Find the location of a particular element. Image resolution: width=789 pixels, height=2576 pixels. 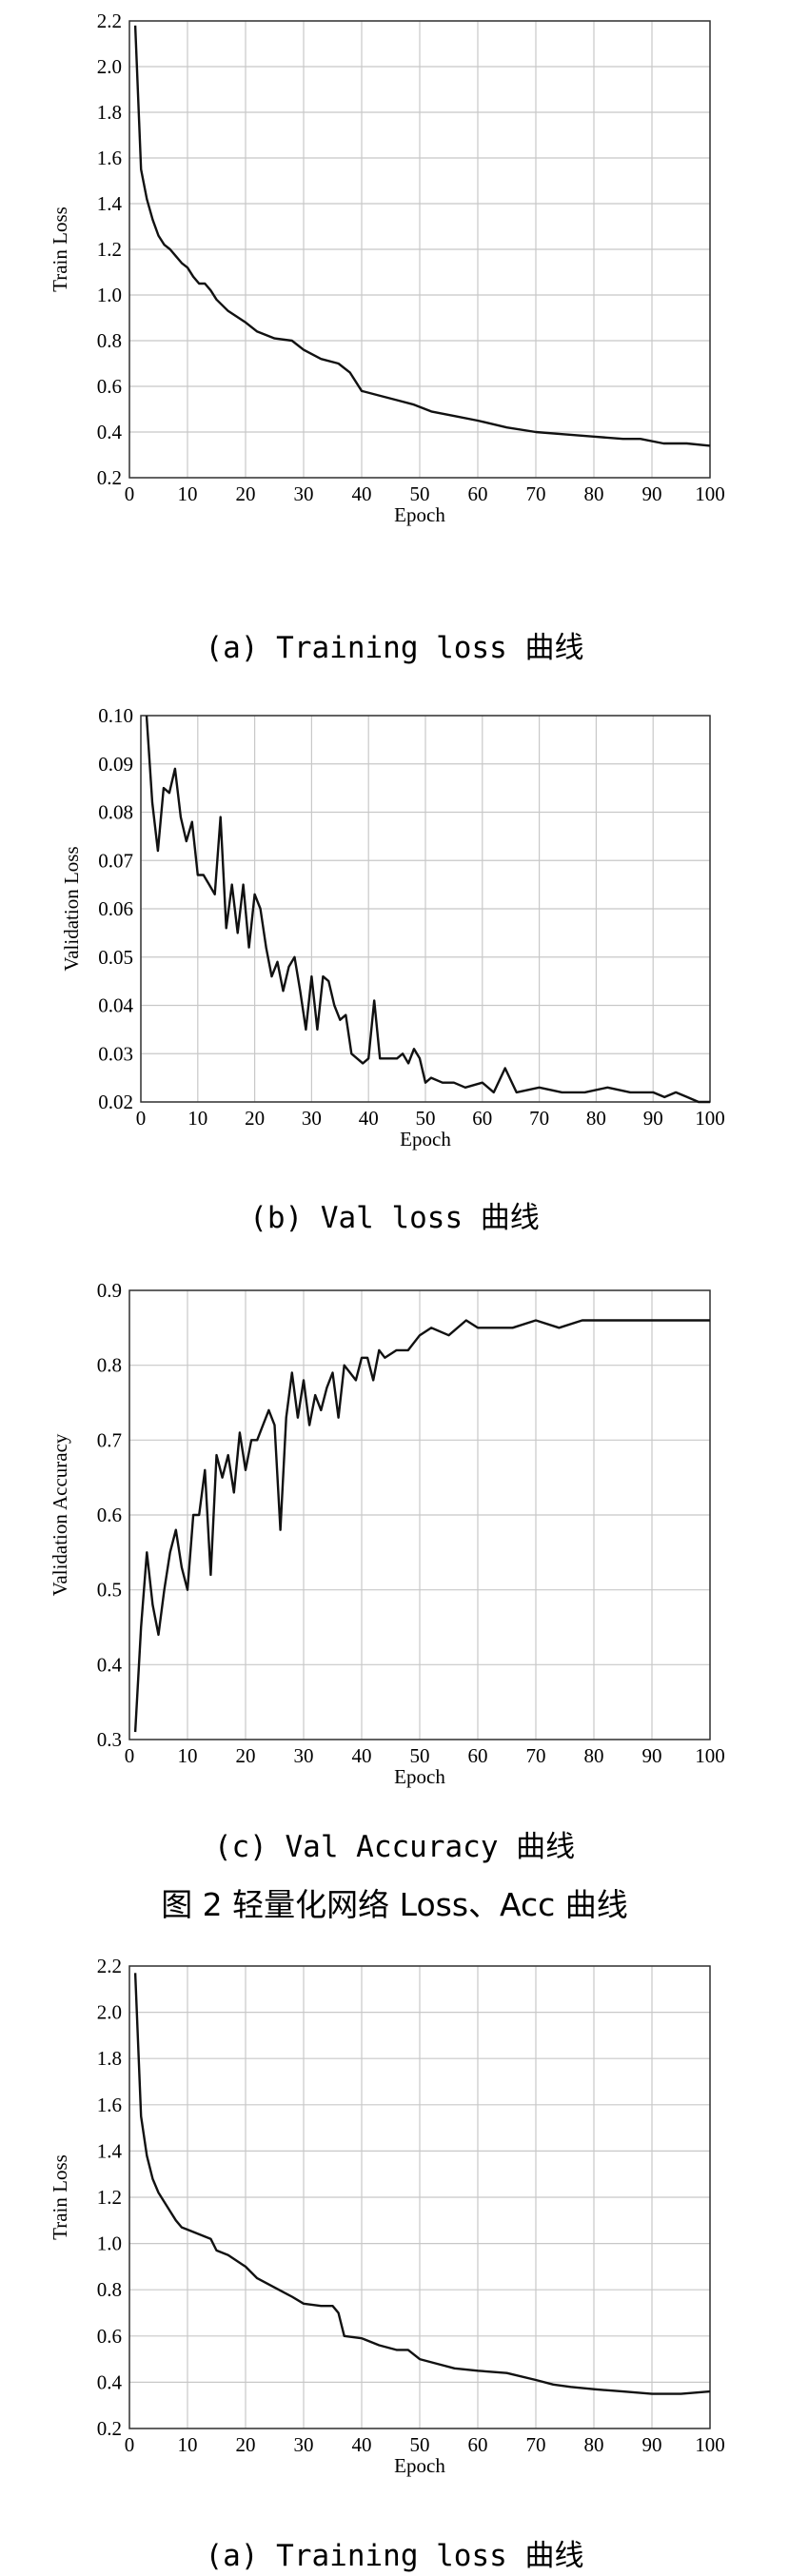

y-tick-label: 0.03 is located at coordinates (115, 1053).